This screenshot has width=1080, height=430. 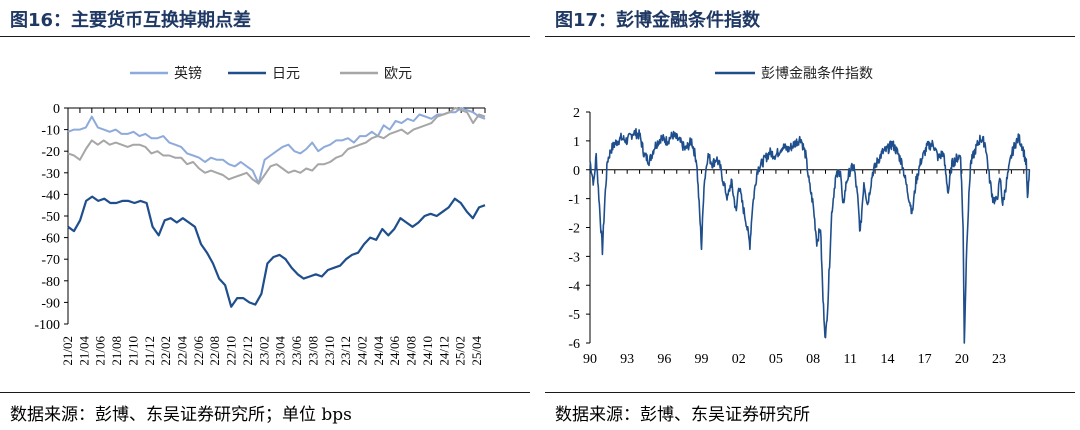 What do you see at coordinates (83, 351) in the screenshot?
I see `x-tick-label: 21/04` at bounding box center [83, 351].